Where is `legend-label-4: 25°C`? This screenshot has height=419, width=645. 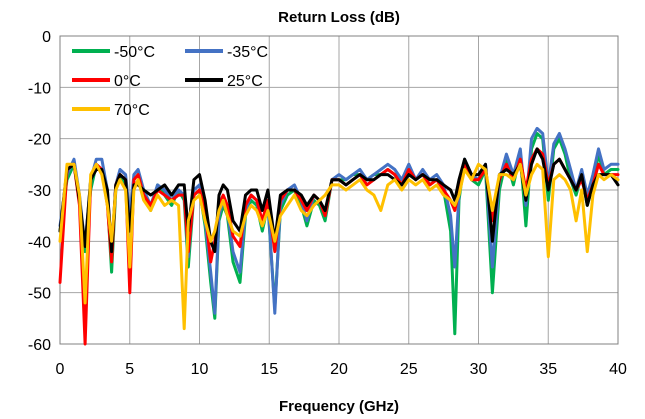
legend-label-4: 25°C is located at coordinates (245, 81).